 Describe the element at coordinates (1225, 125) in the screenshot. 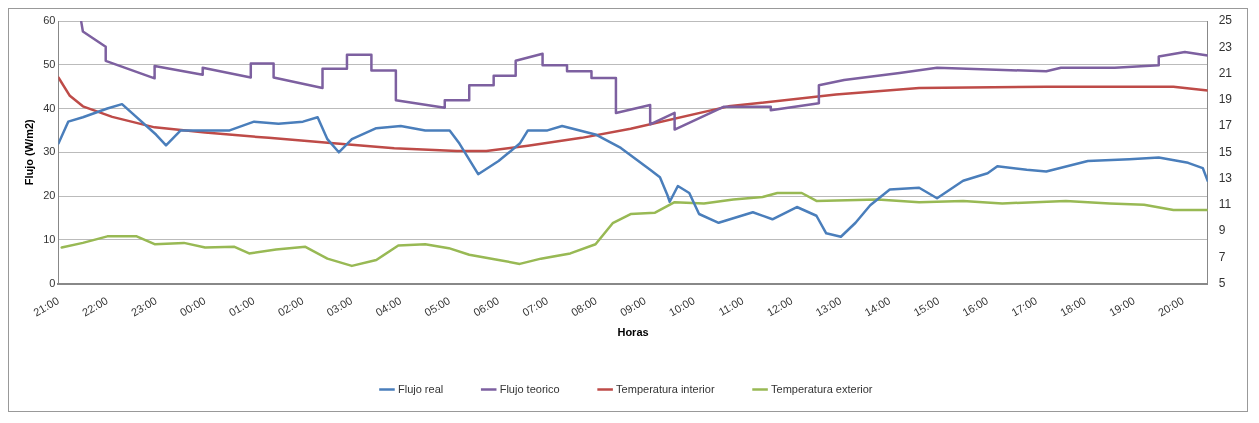

I see `y2-tick-label: 17` at that location.